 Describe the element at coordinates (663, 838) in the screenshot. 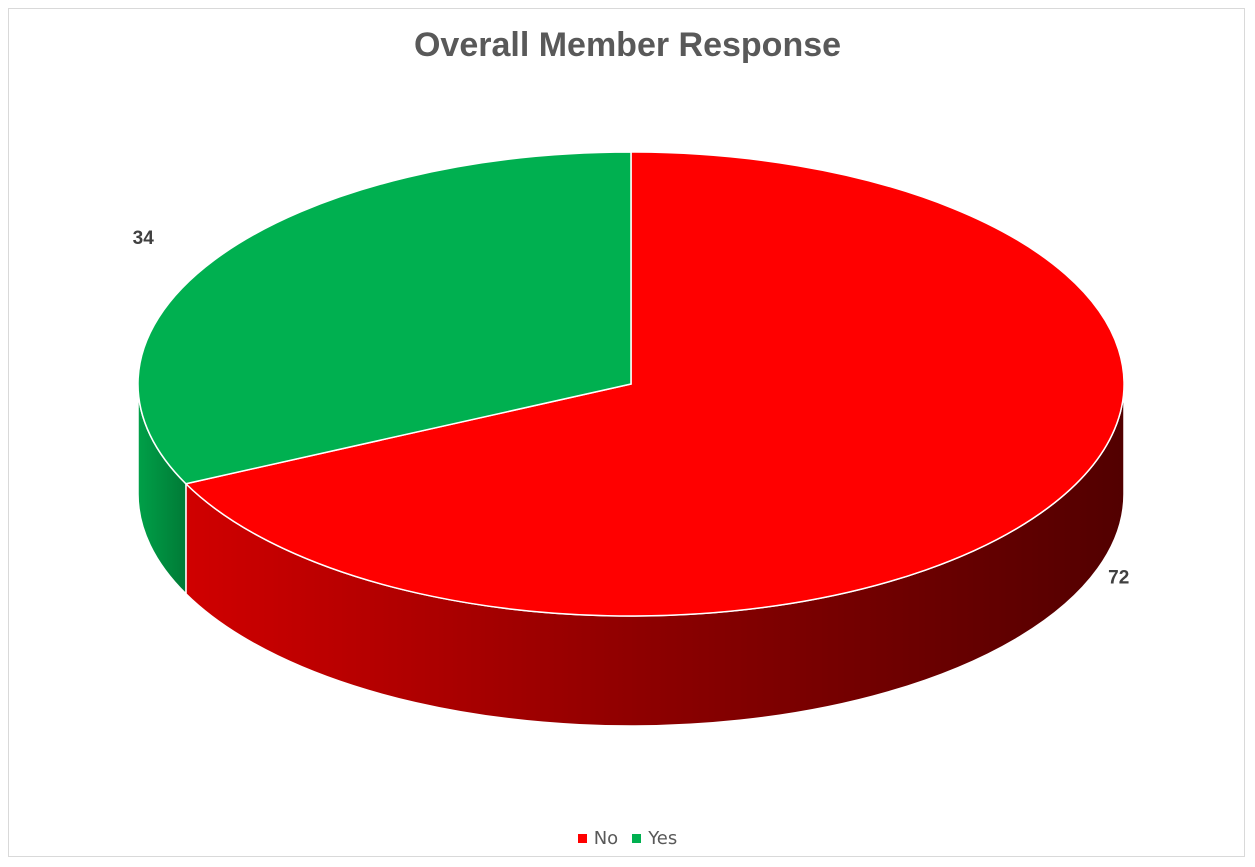

I see `legend-label-yes: Yes` at that location.